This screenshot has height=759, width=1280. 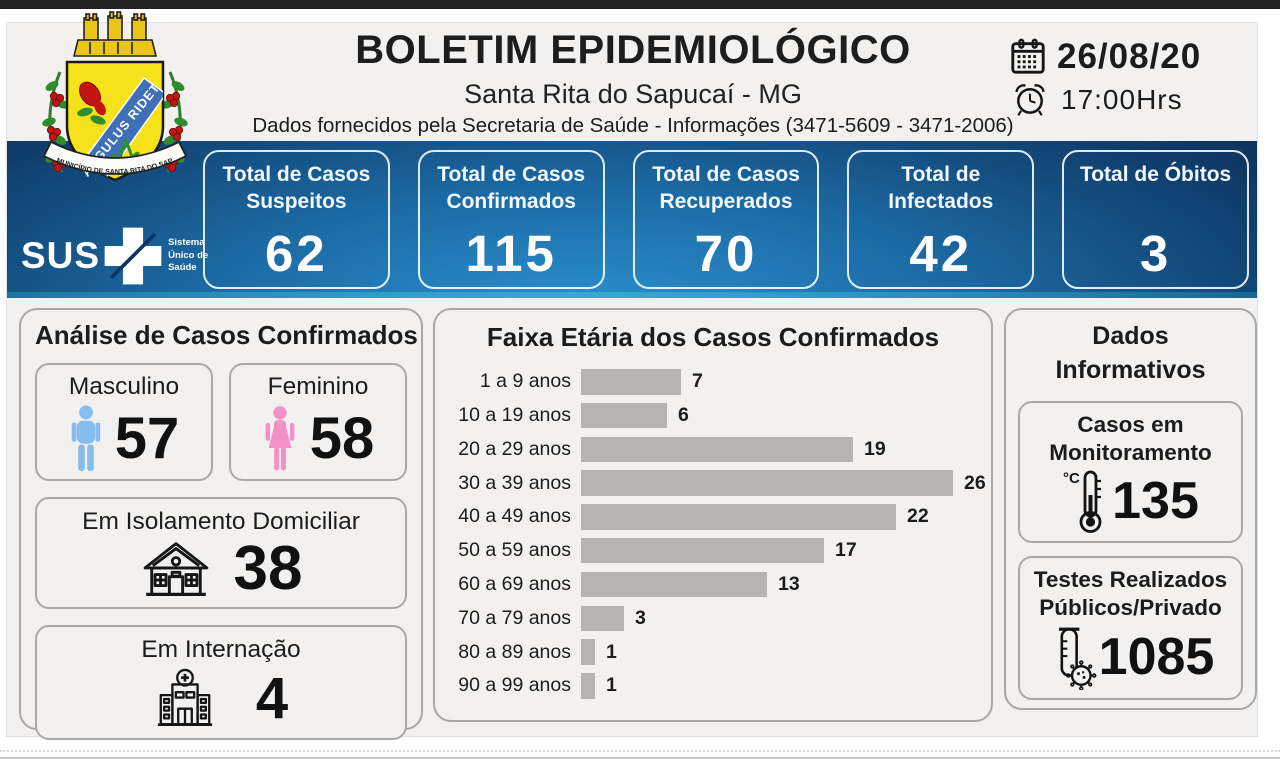 What do you see at coordinates (975, 482) in the screenshot?
I see `chart-value-label: 26` at bounding box center [975, 482].